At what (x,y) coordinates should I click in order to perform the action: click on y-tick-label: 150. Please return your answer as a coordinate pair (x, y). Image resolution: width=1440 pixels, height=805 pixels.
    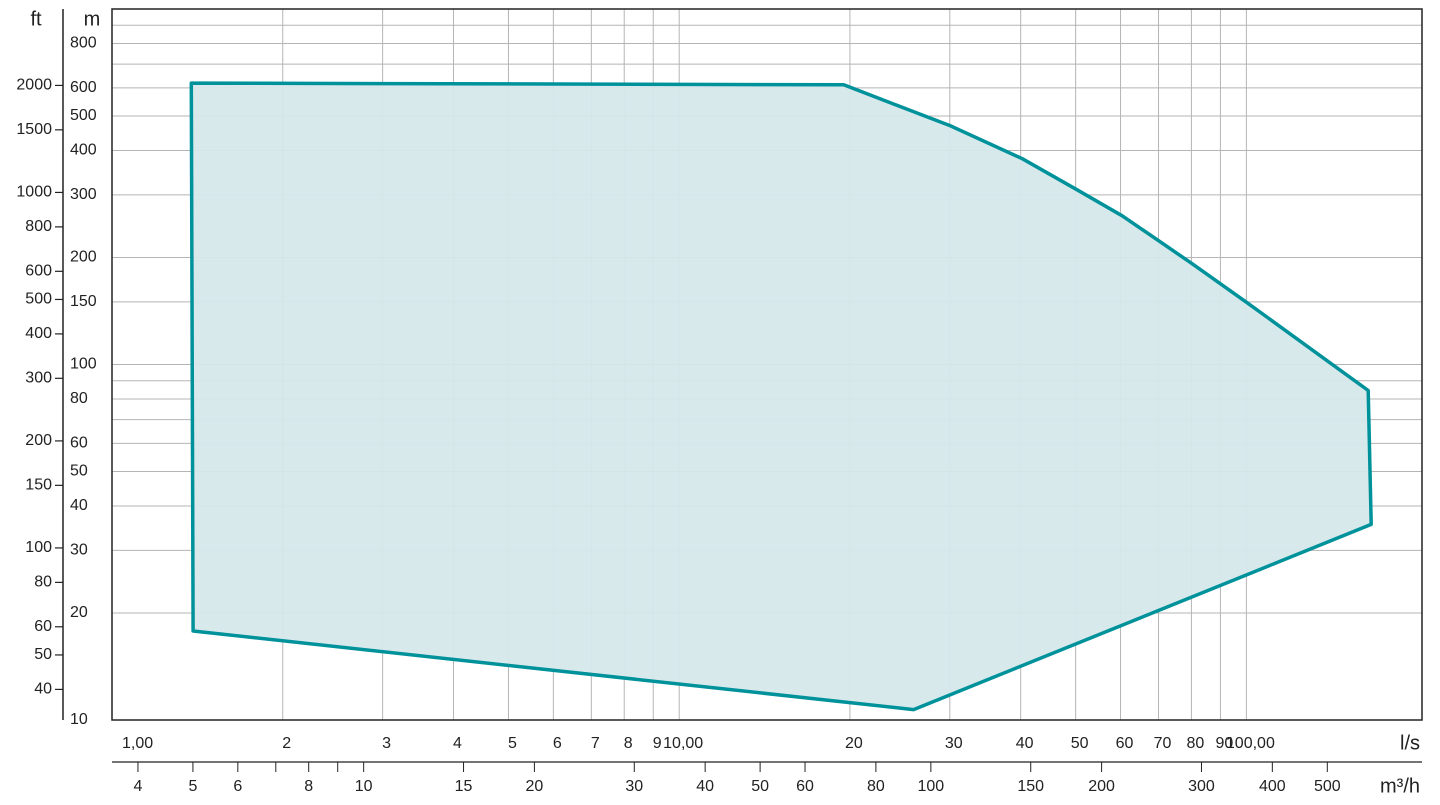
    Looking at the image, I should click on (83, 301).